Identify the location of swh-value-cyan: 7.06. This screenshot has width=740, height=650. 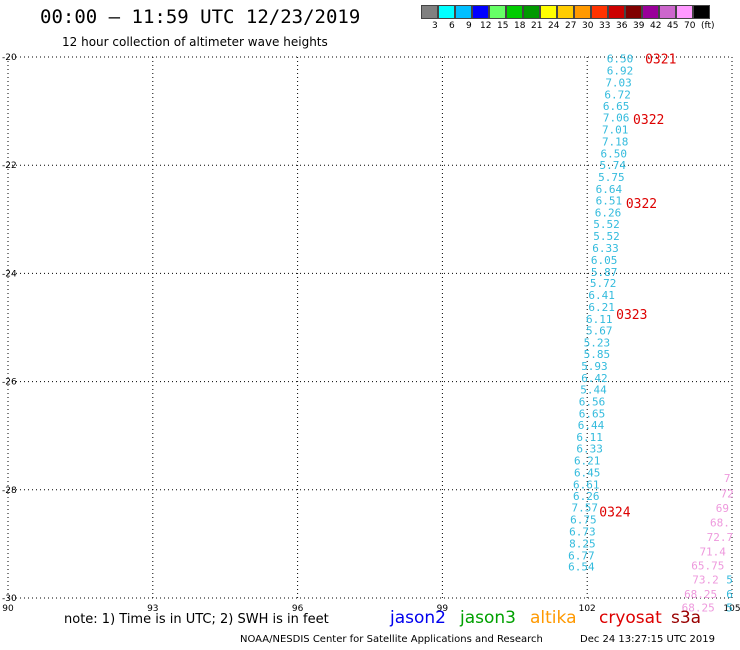
(616, 118).